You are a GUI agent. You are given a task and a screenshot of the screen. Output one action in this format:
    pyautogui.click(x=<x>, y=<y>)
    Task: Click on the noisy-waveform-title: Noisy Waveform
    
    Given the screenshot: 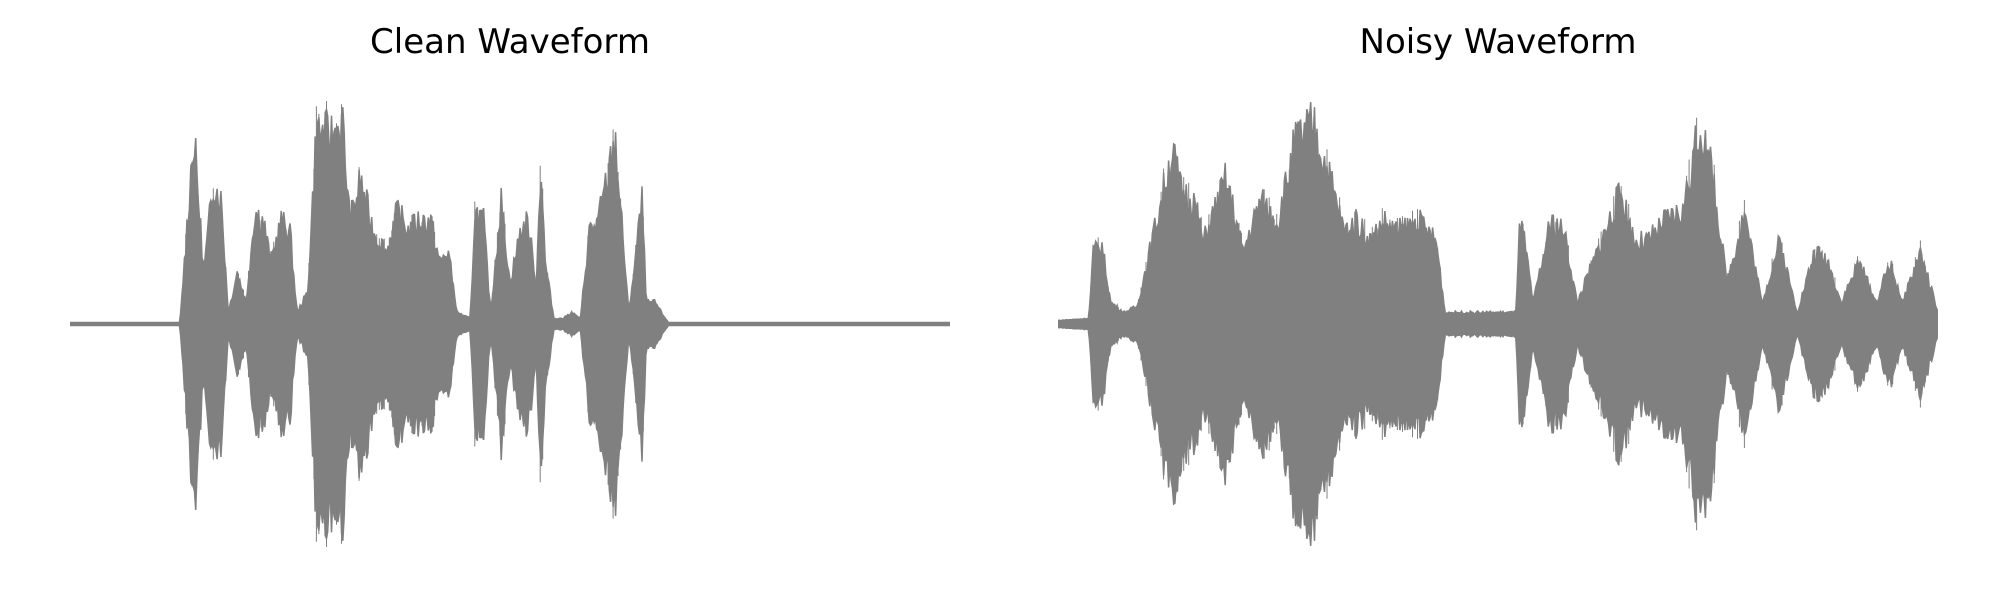 What is the action you would take?
    pyautogui.click(x=1498, y=42)
    